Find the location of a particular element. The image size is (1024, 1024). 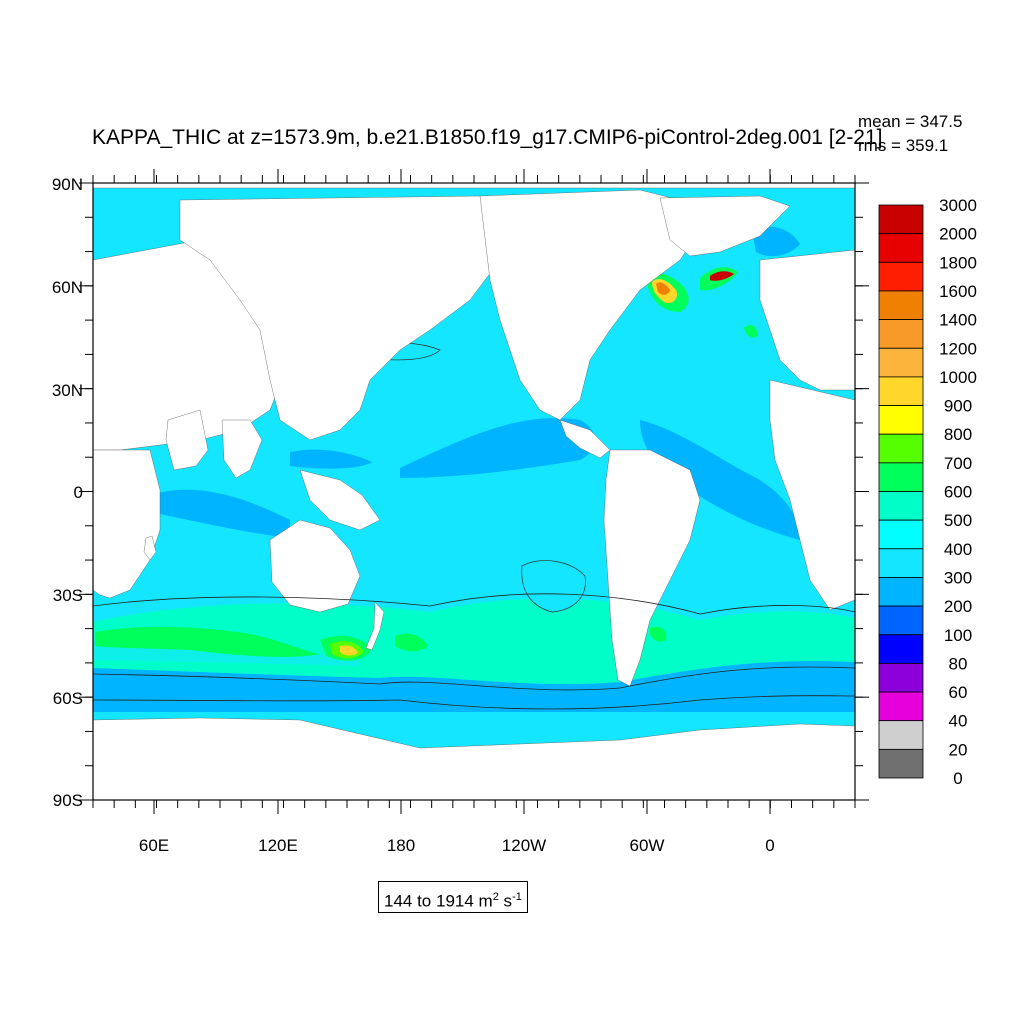

range-sup-1: 2 is located at coordinates (495, 897).